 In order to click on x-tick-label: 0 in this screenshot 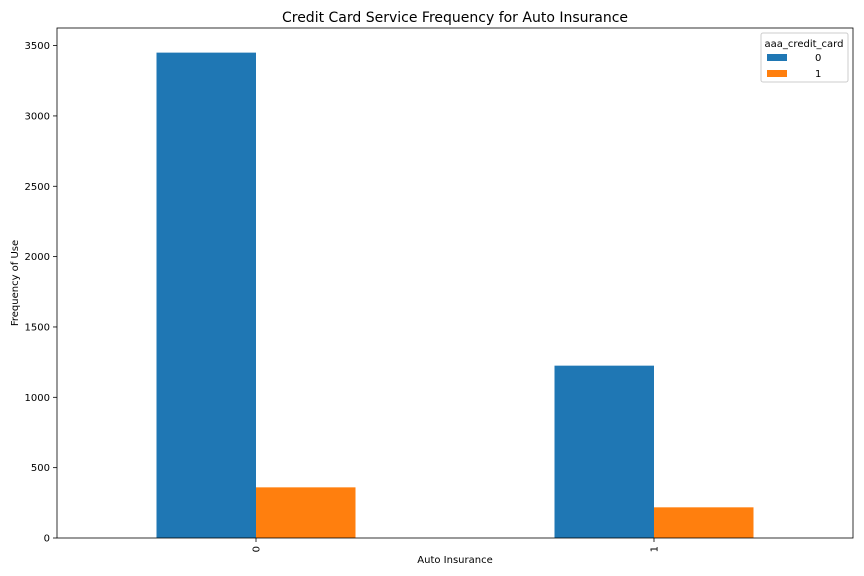, I will do `click(257, 549)`.